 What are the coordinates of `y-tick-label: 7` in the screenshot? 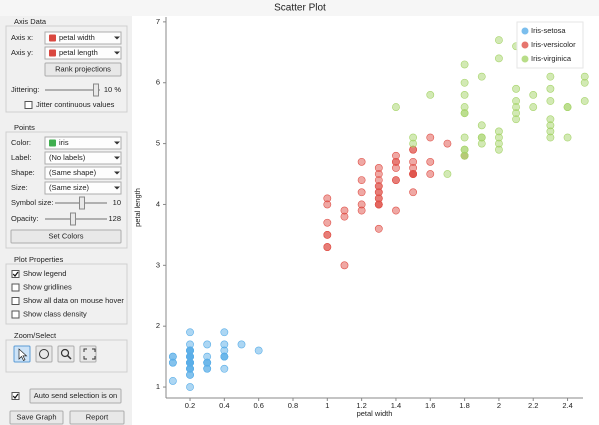 It's located at (158, 21).